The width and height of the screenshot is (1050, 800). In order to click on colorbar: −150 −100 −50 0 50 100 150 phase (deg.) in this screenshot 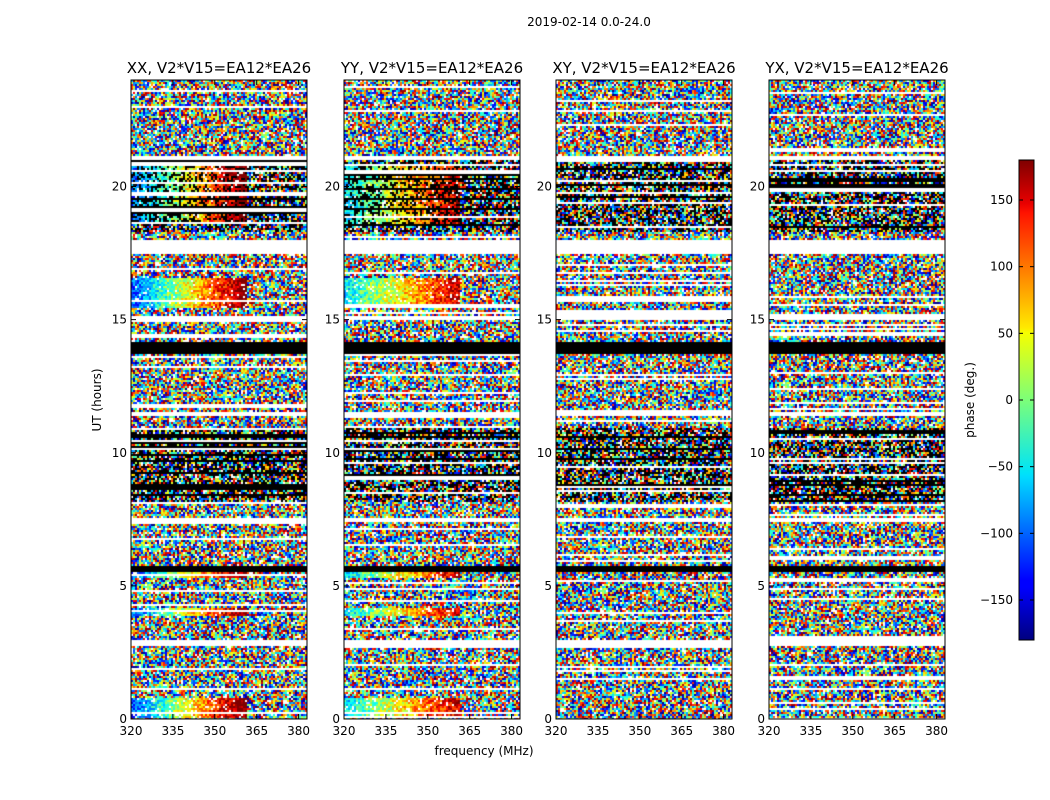, I will do `click(999, 400)`.